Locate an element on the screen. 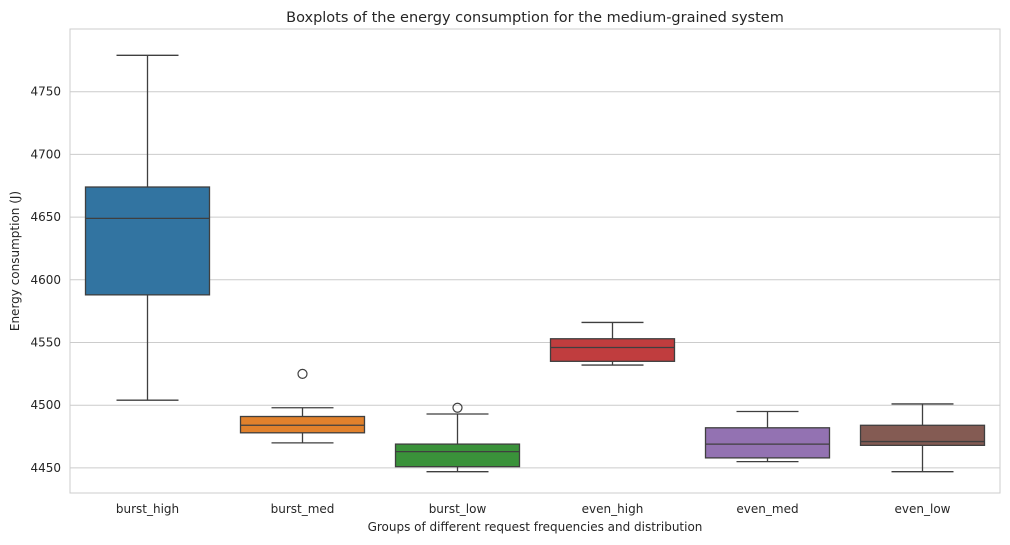  y-tick-label: 4450 is located at coordinates (45, 468).